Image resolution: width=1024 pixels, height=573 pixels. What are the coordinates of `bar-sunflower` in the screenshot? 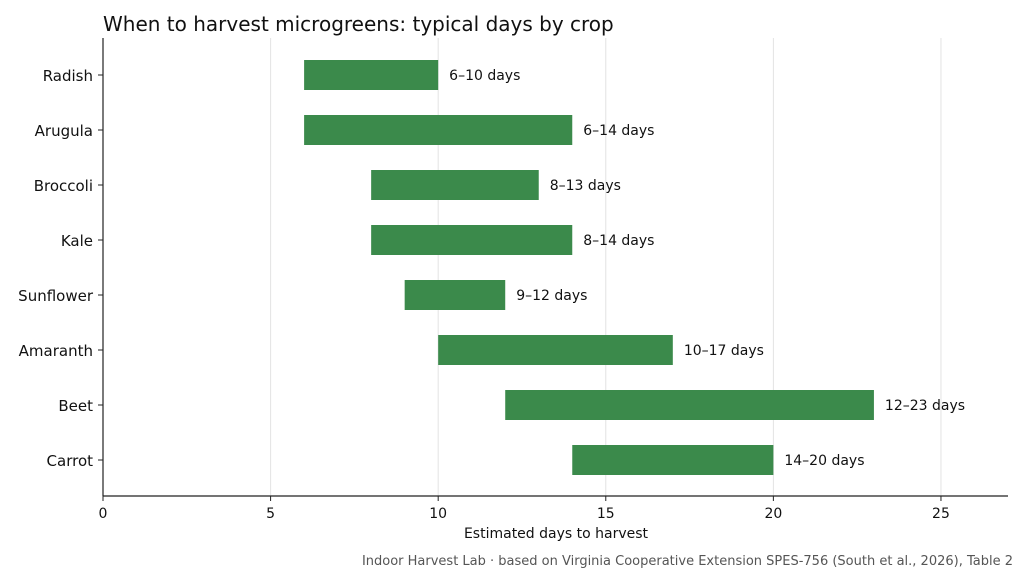 It's located at (455, 295).